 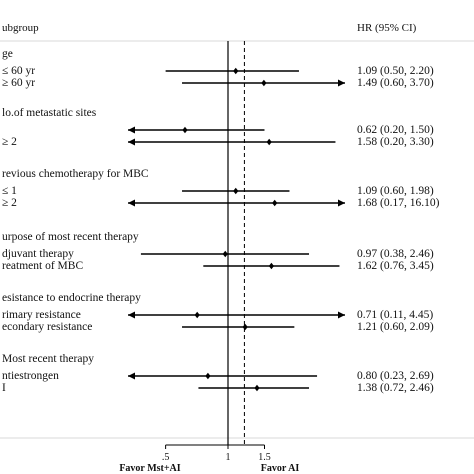 What do you see at coordinates (38, 254) in the screenshot?
I see `row-label: djuvant therapy` at bounding box center [38, 254].